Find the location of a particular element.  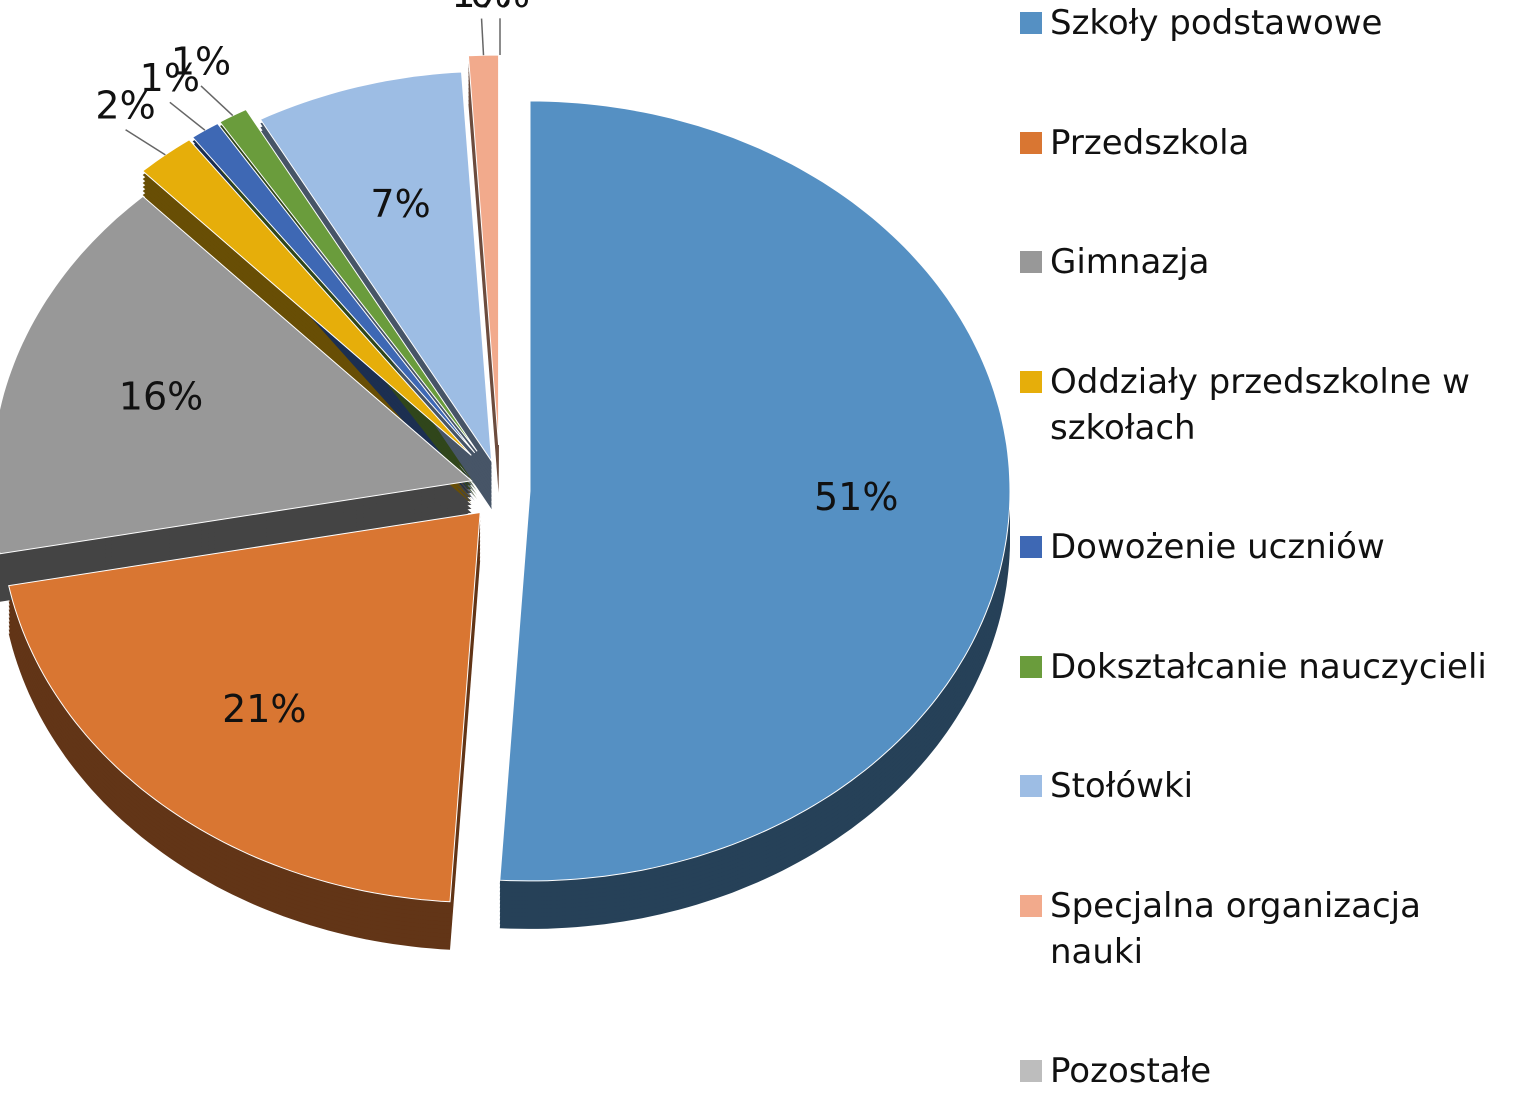

data-label: 7% is located at coordinates (400, 204).